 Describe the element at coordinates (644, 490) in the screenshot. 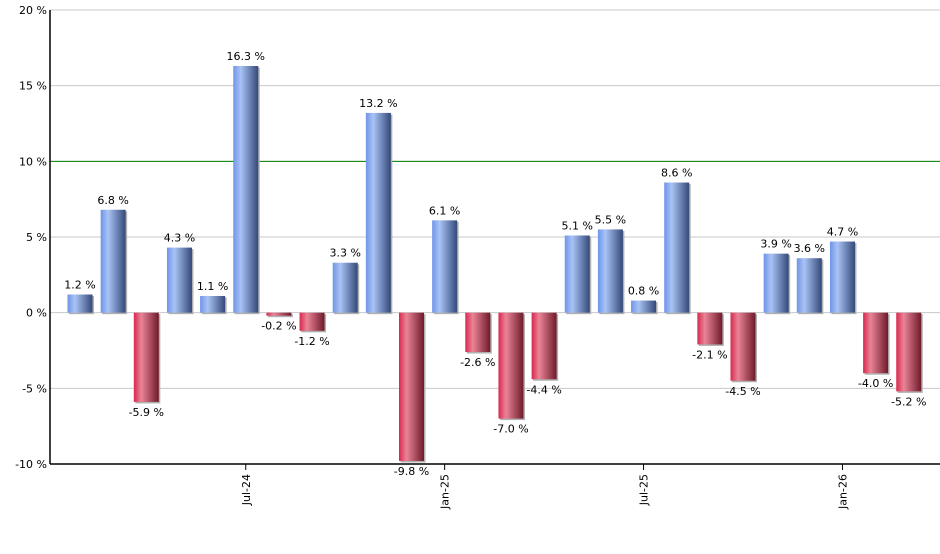

I see `x-tick-label: Jul-25` at that location.